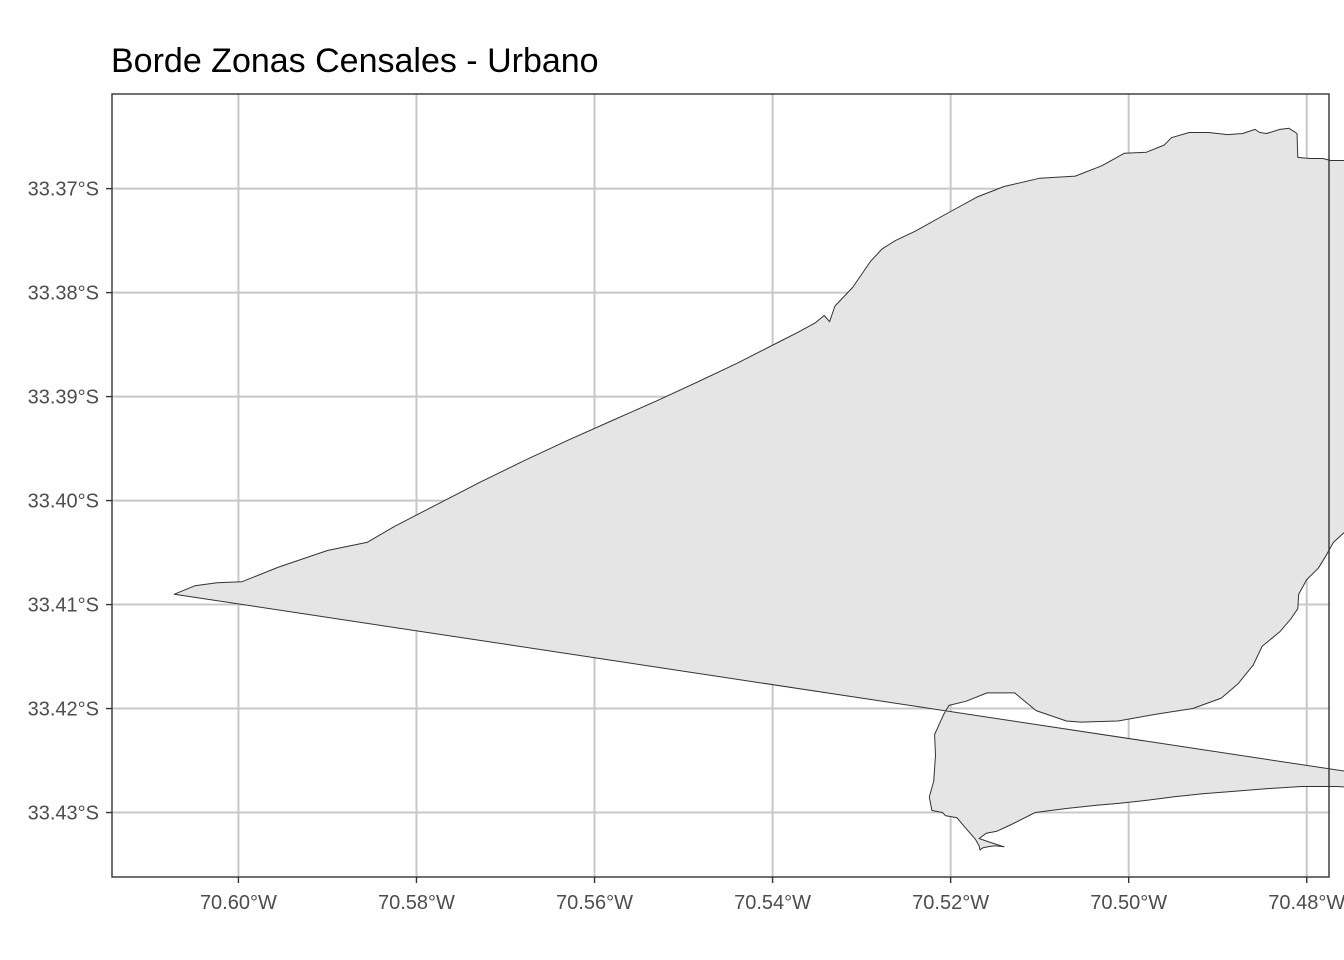 Image resolution: width=1344 pixels, height=960 pixels. Describe the element at coordinates (355, 61) in the screenshot. I see `map-title: Borde Zonas Censales - Urbano` at that location.